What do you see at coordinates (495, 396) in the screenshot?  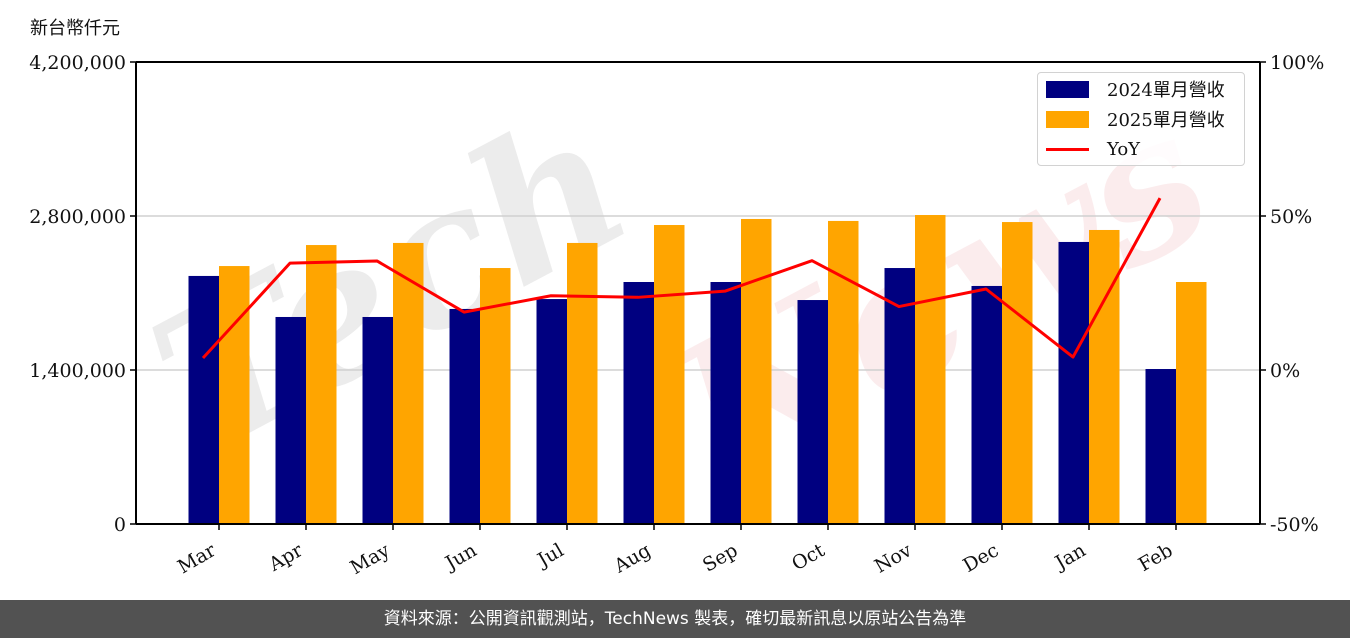 I see `bar-2025-jun` at bounding box center [495, 396].